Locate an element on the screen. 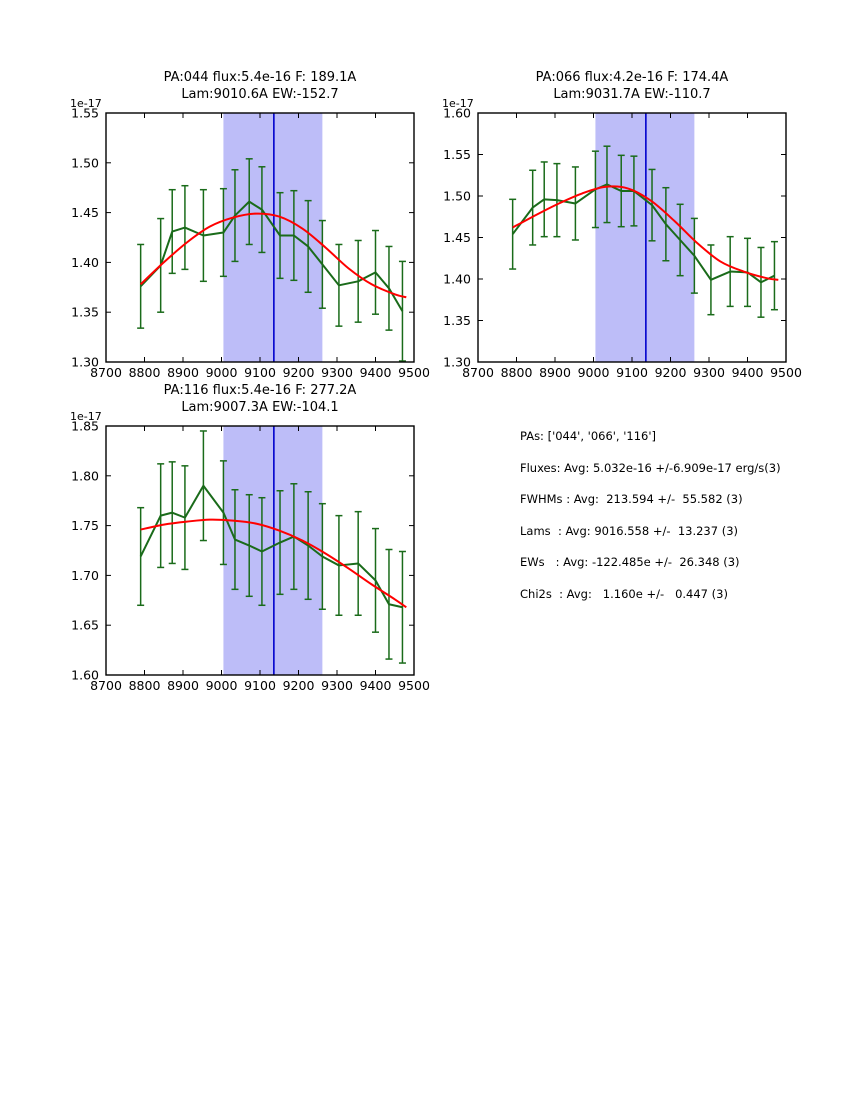  summary-line-lams: Lams : Avg: 9016.558 +/- 13.237 (3) is located at coordinates (629, 530).